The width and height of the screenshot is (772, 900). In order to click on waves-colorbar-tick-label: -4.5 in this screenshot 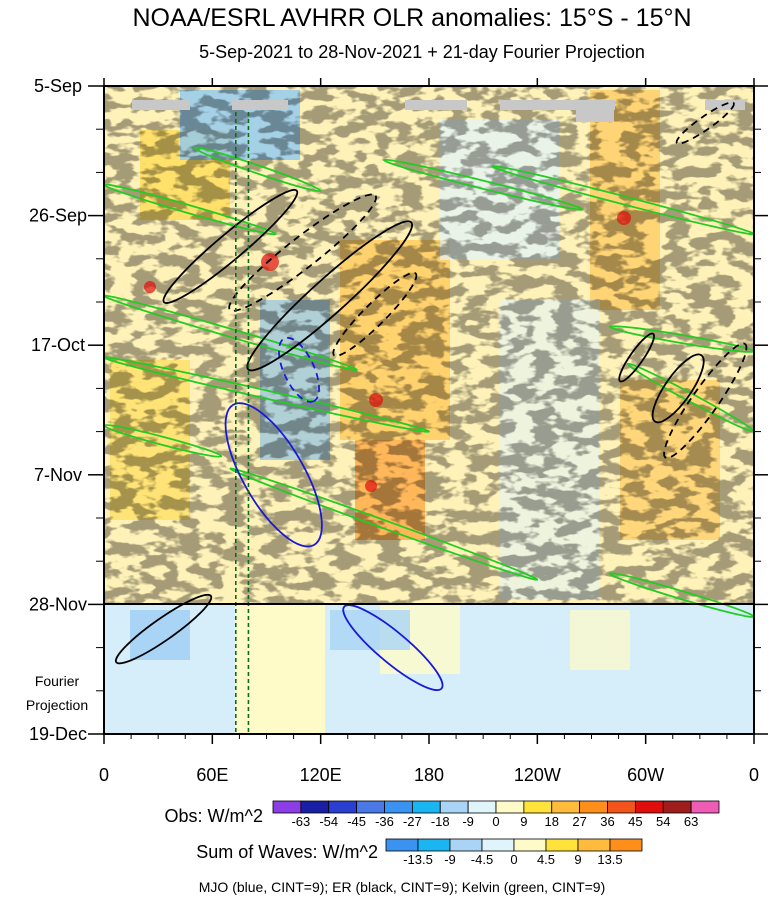, I will do `click(482, 859)`.